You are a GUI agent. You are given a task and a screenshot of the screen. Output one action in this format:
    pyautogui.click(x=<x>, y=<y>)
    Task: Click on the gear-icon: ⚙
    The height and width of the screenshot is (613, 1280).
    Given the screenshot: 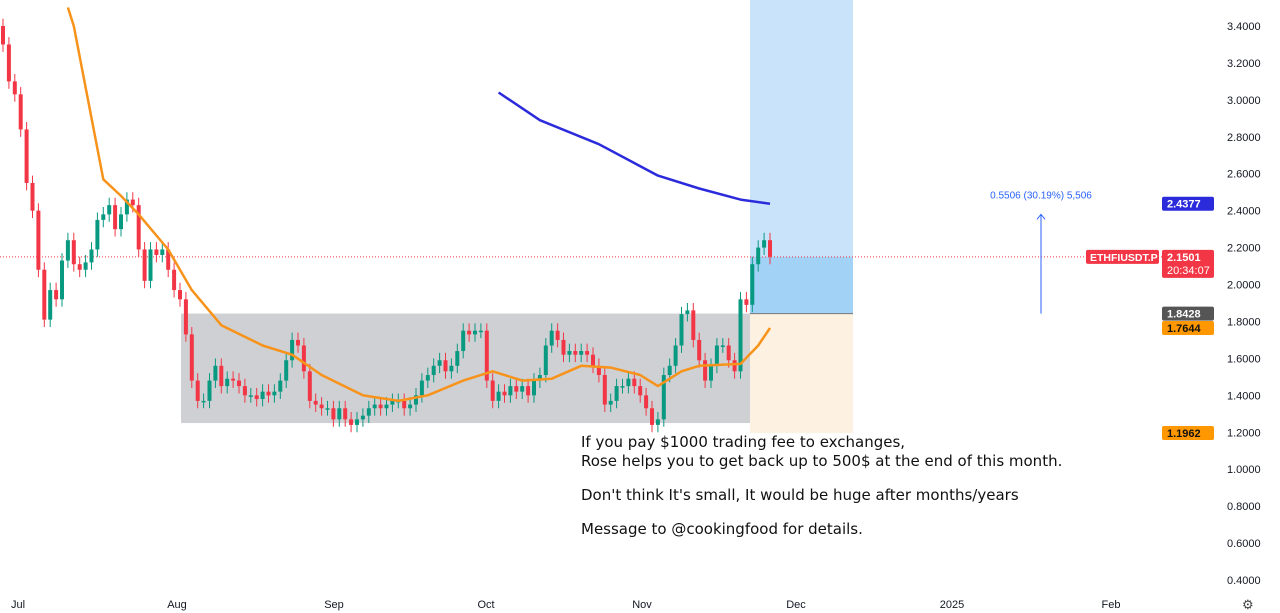 What is the action you would take?
    pyautogui.click(x=1248, y=604)
    